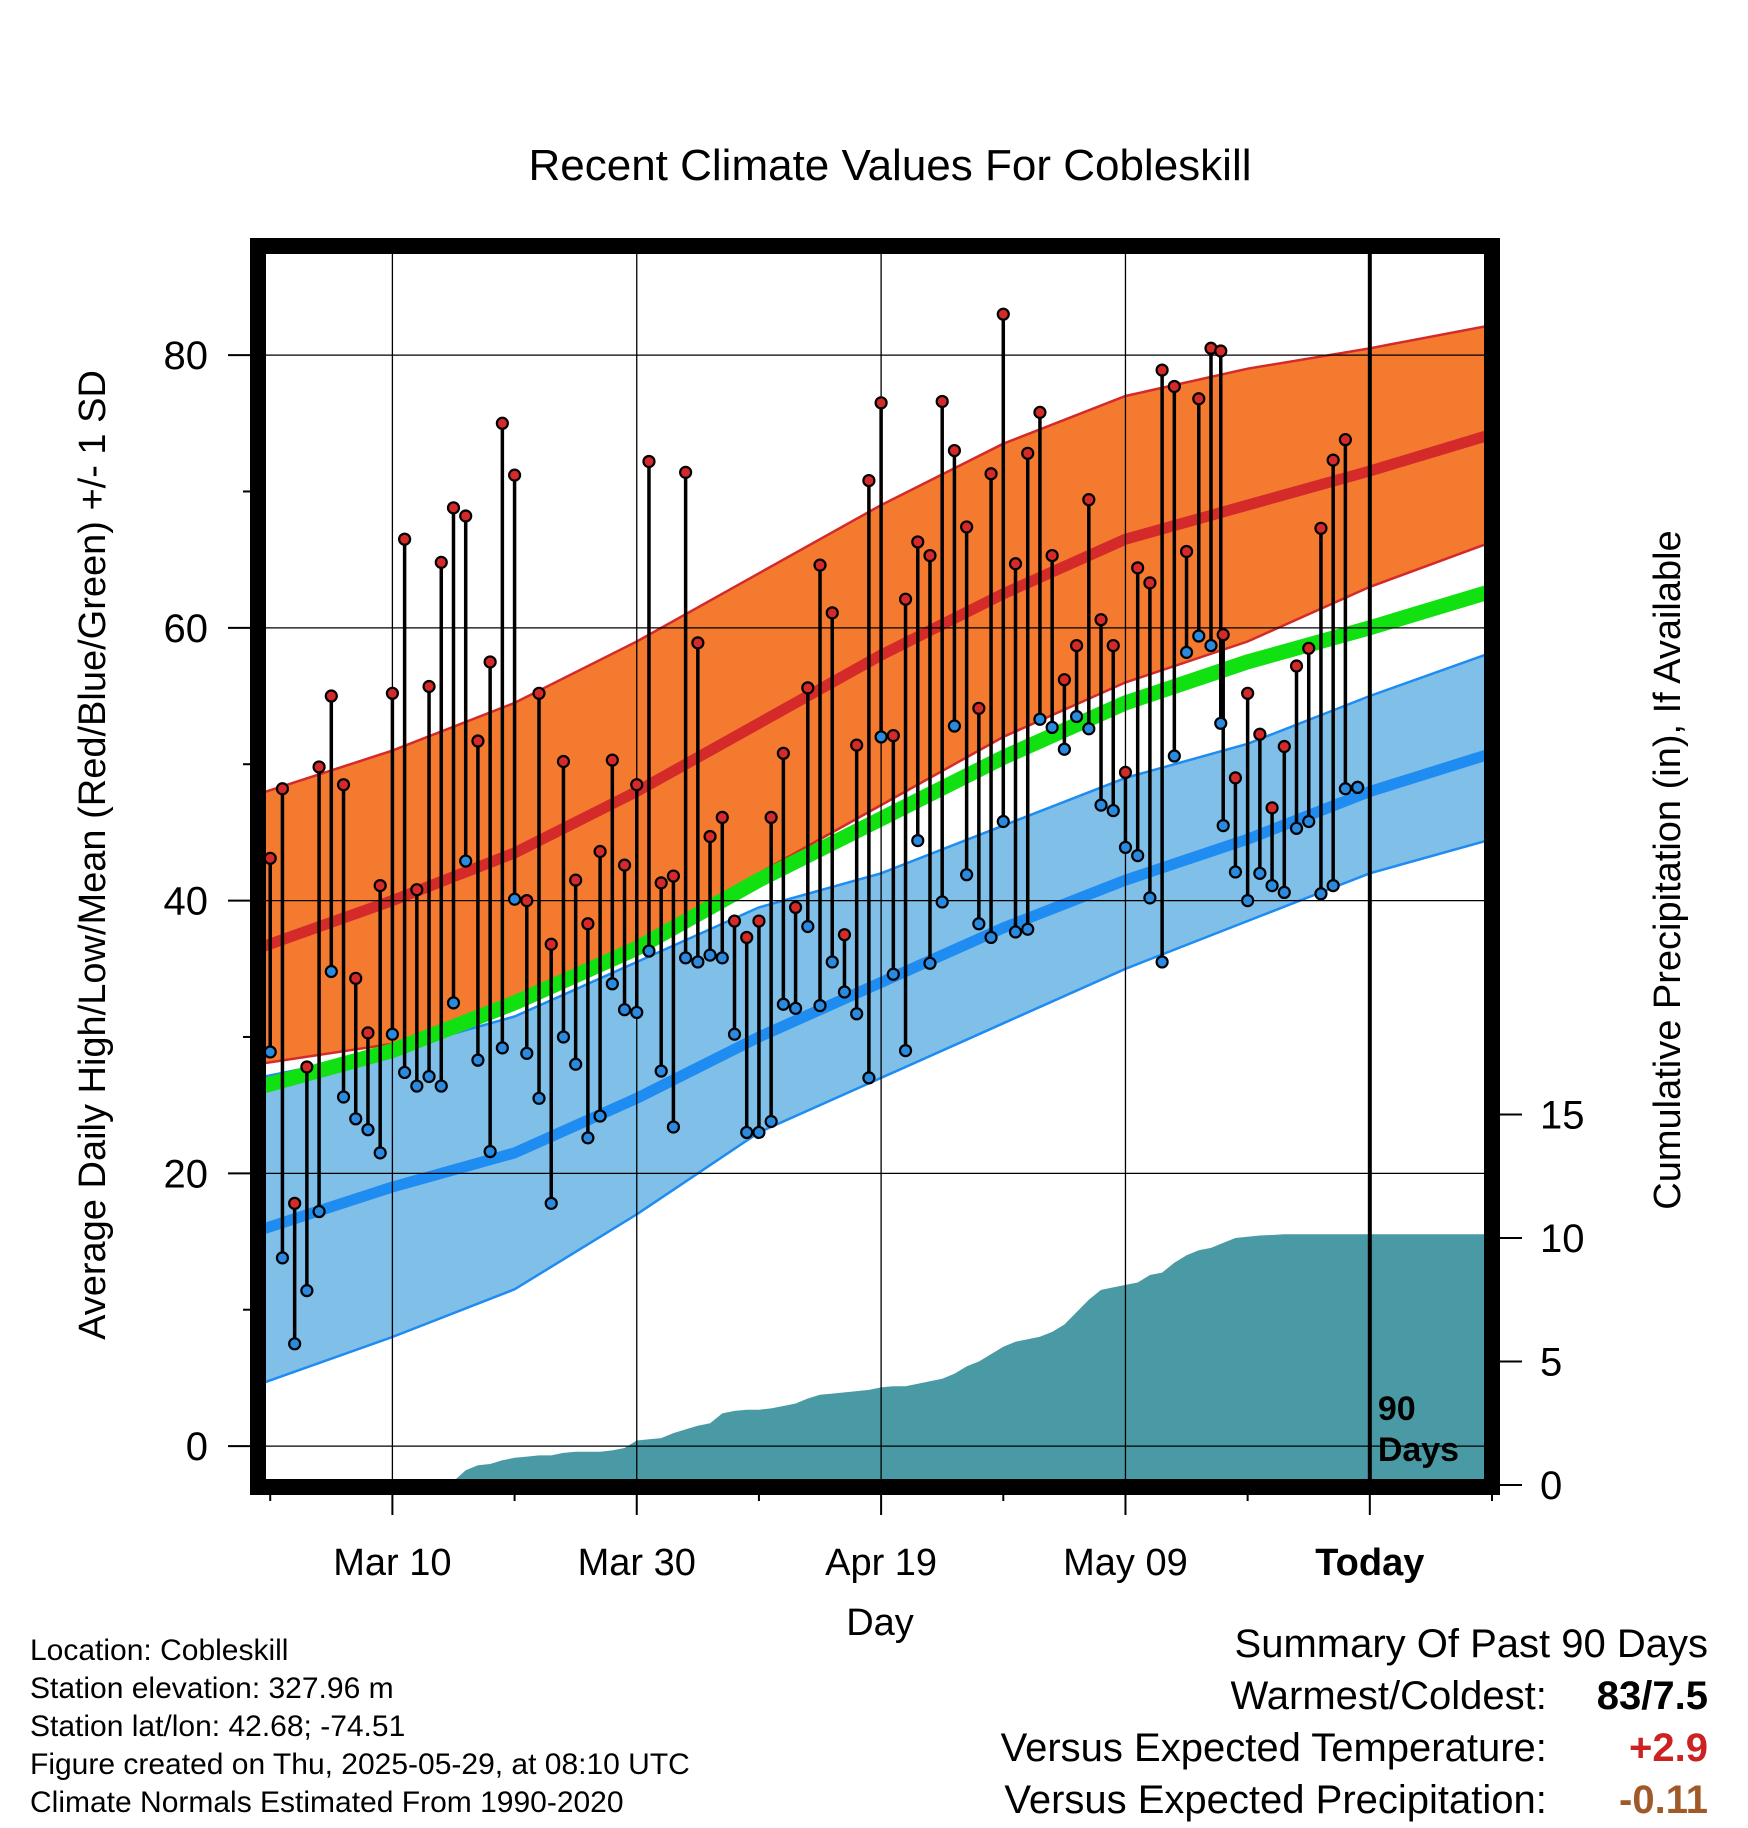 The height and width of the screenshot is (1828, 1748). I want to click on y2-tick-label-5: 5, so click(1551, 1363).